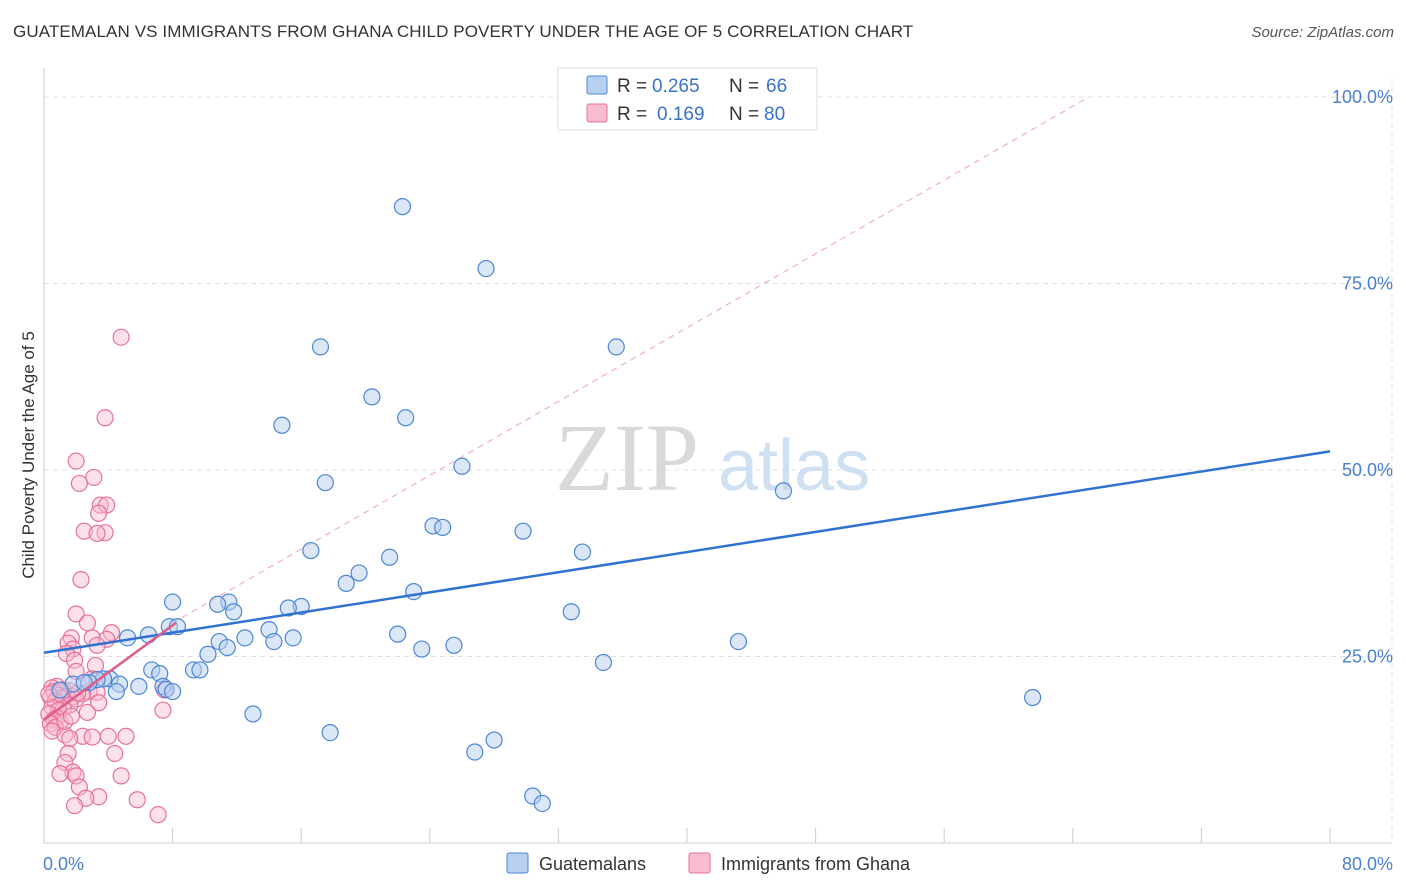 This screenshot has height=892, width=1406. Describe the element at coordinates (1367, 284) in the screenshot. I see `y-tick-label-75: 75.0%` at that location.